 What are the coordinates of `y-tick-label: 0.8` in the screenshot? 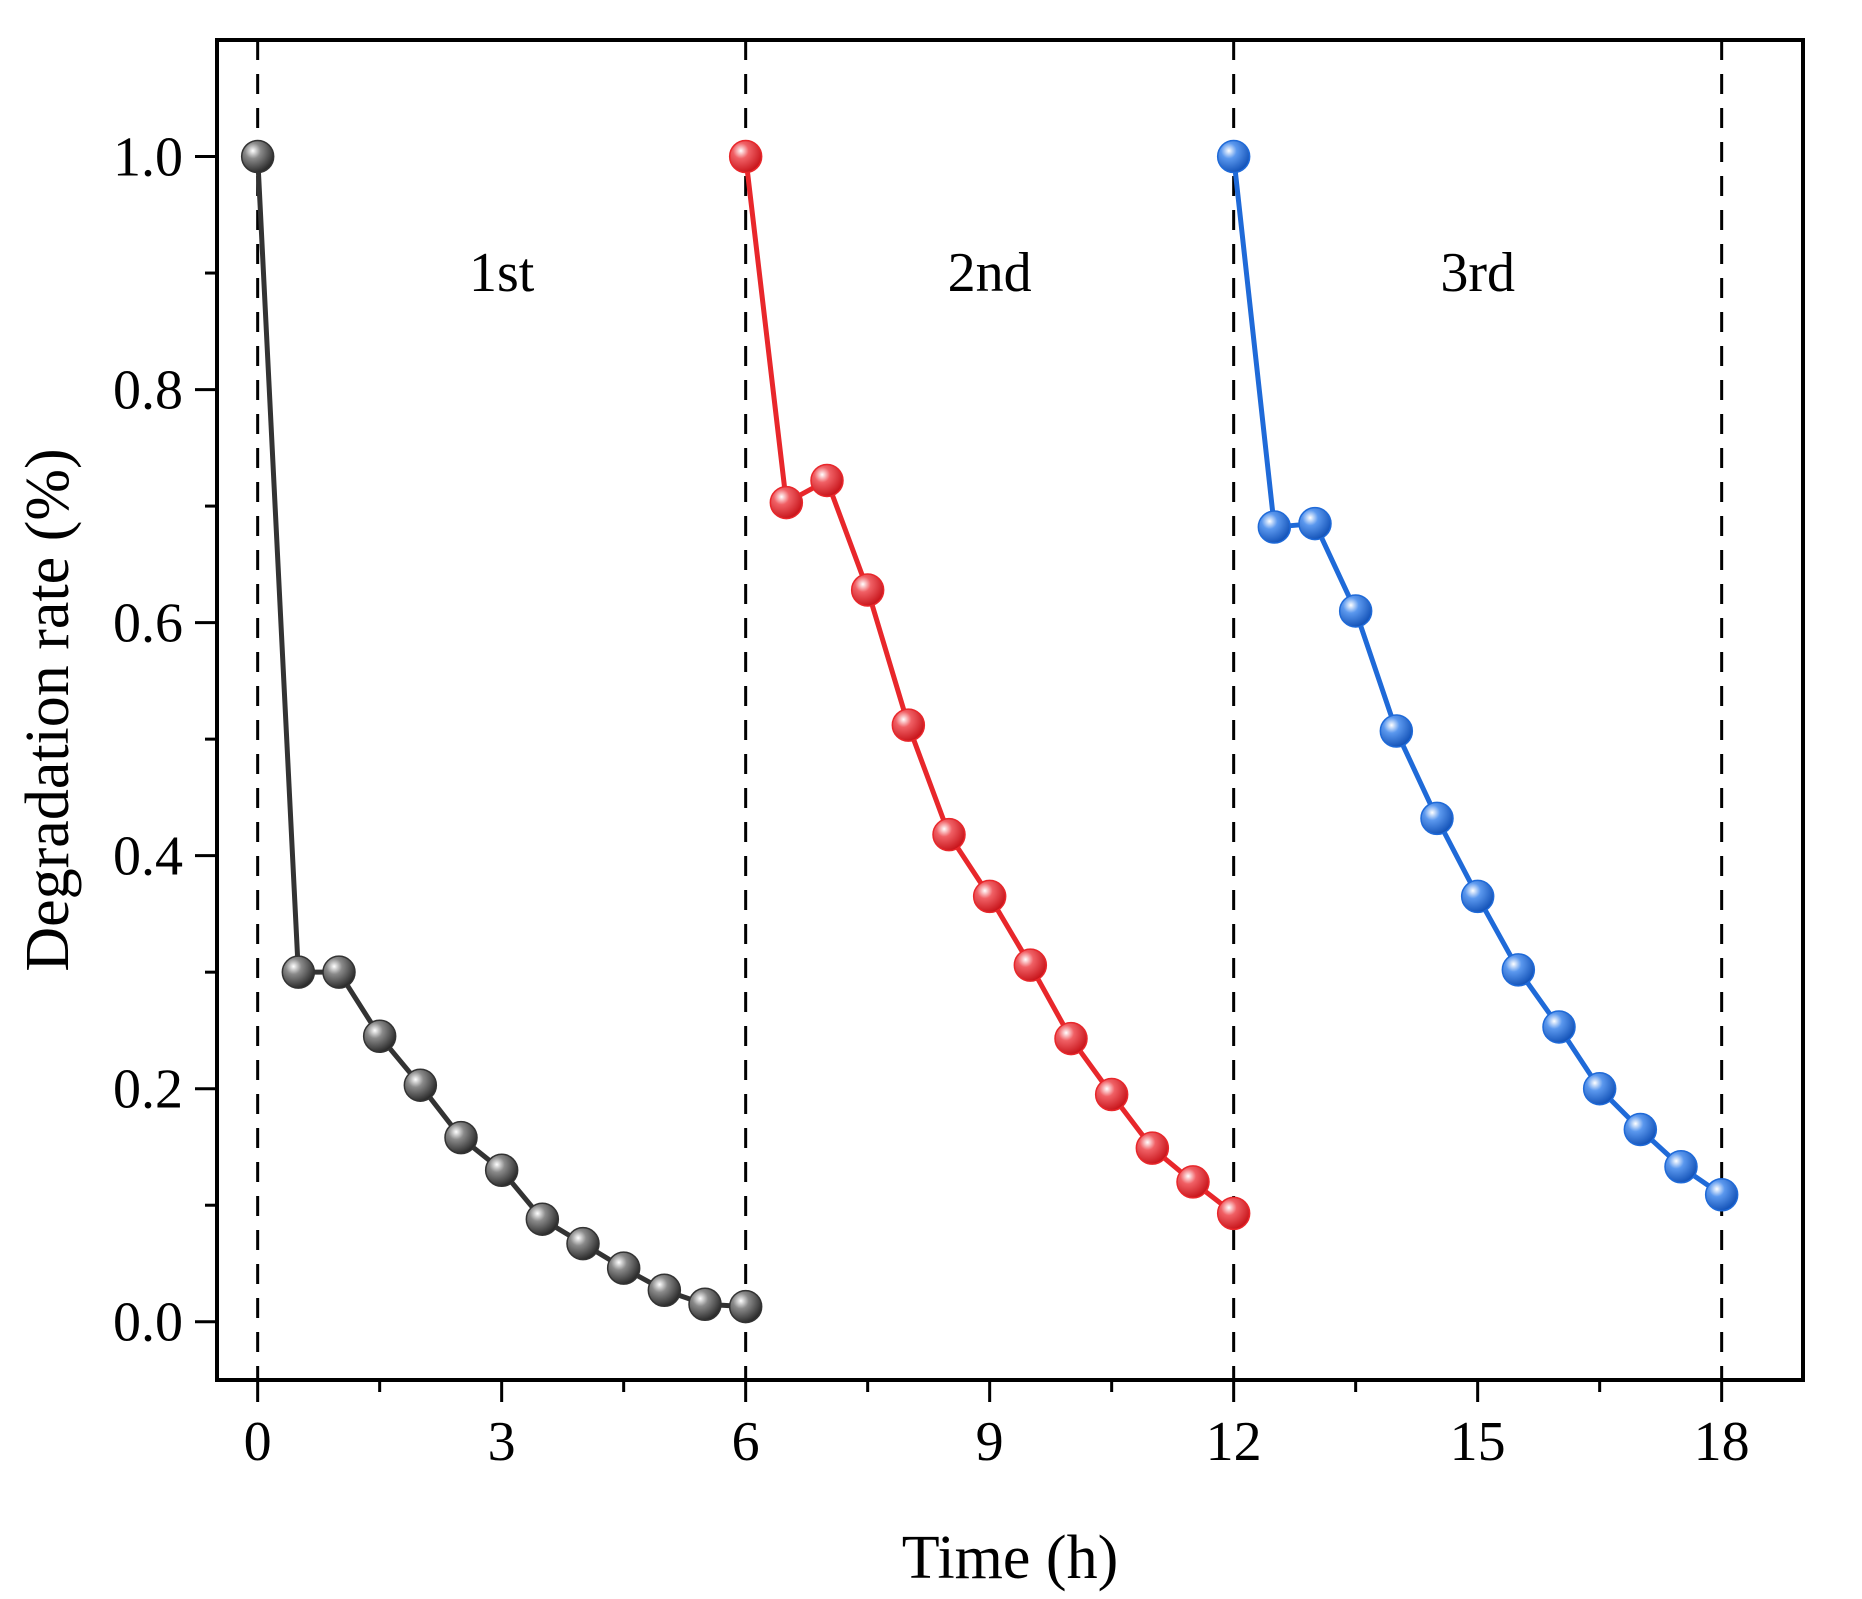 It's located at (148, 391).